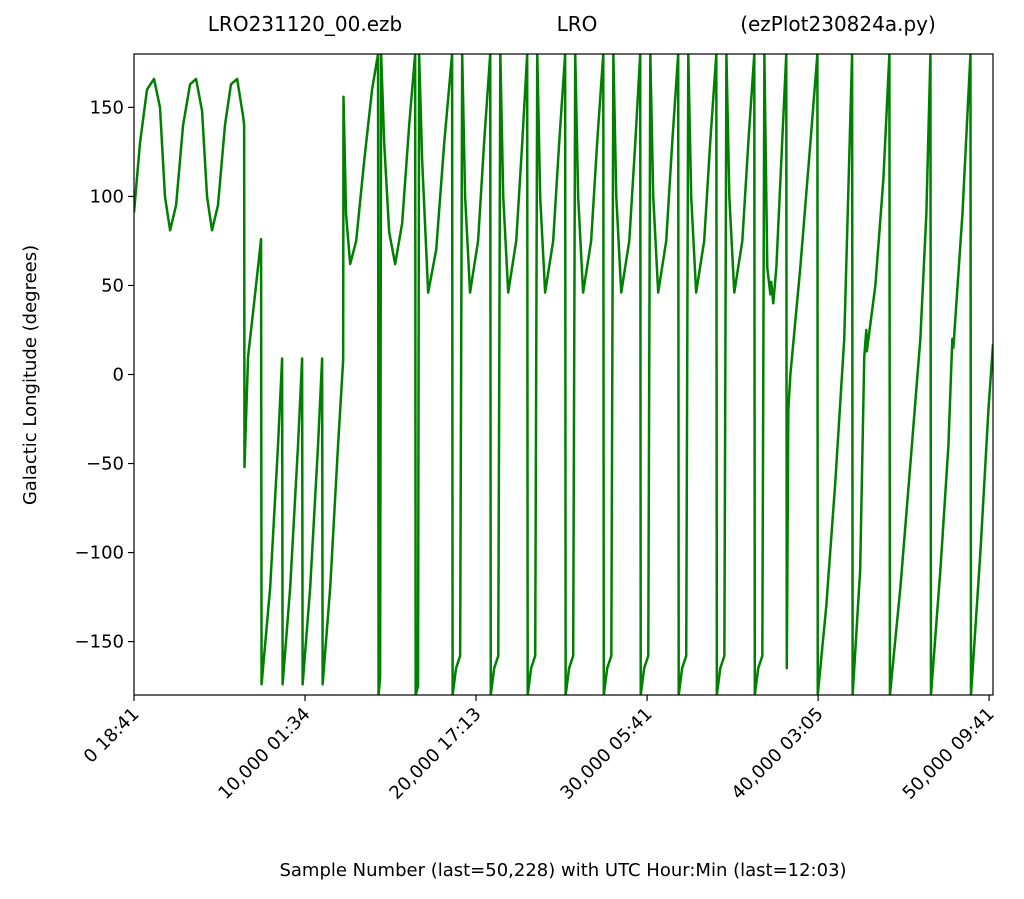 Image resolution: width=1024 pixels, height=899 pixels. What do you see at coordinates (30, 375) in the screenshot?
I see `y-axis-label: Galactic Longitude (degrees)` at bounding box center [30, 375].